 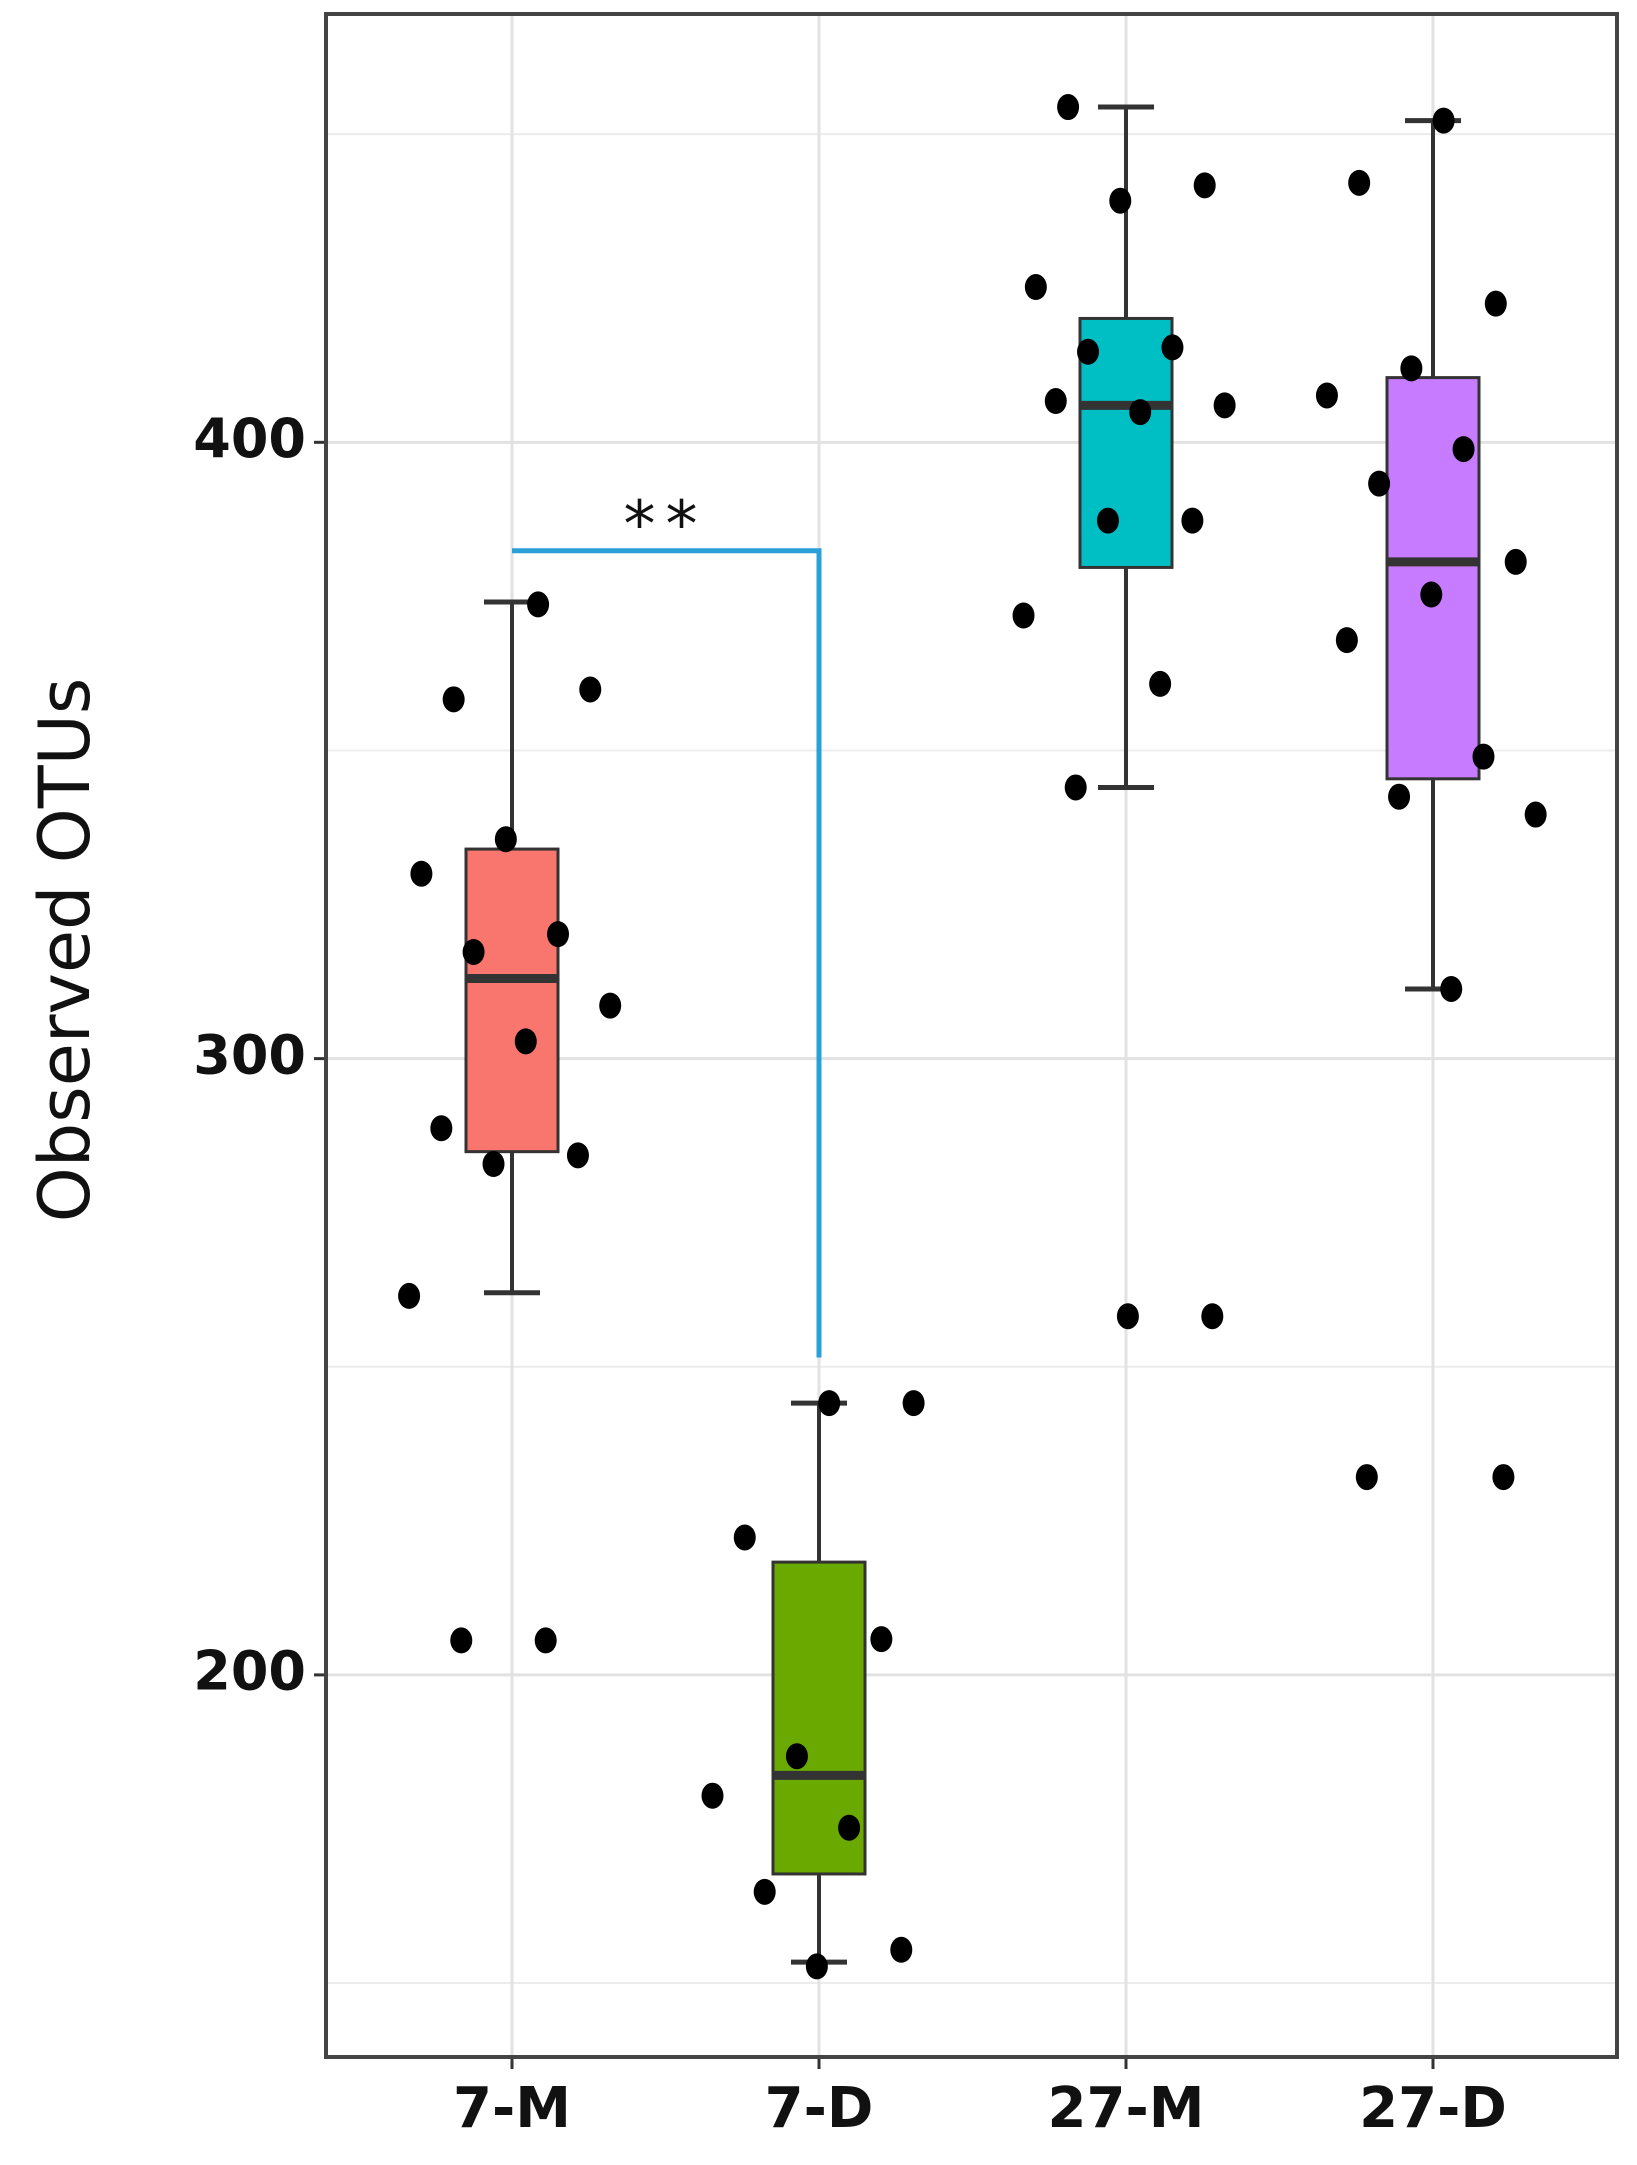 What do you see at coordinates (65, 950) in the screenshot?
I see `y-axis-title: Observed OTUs` at bounding box center [65, 950].